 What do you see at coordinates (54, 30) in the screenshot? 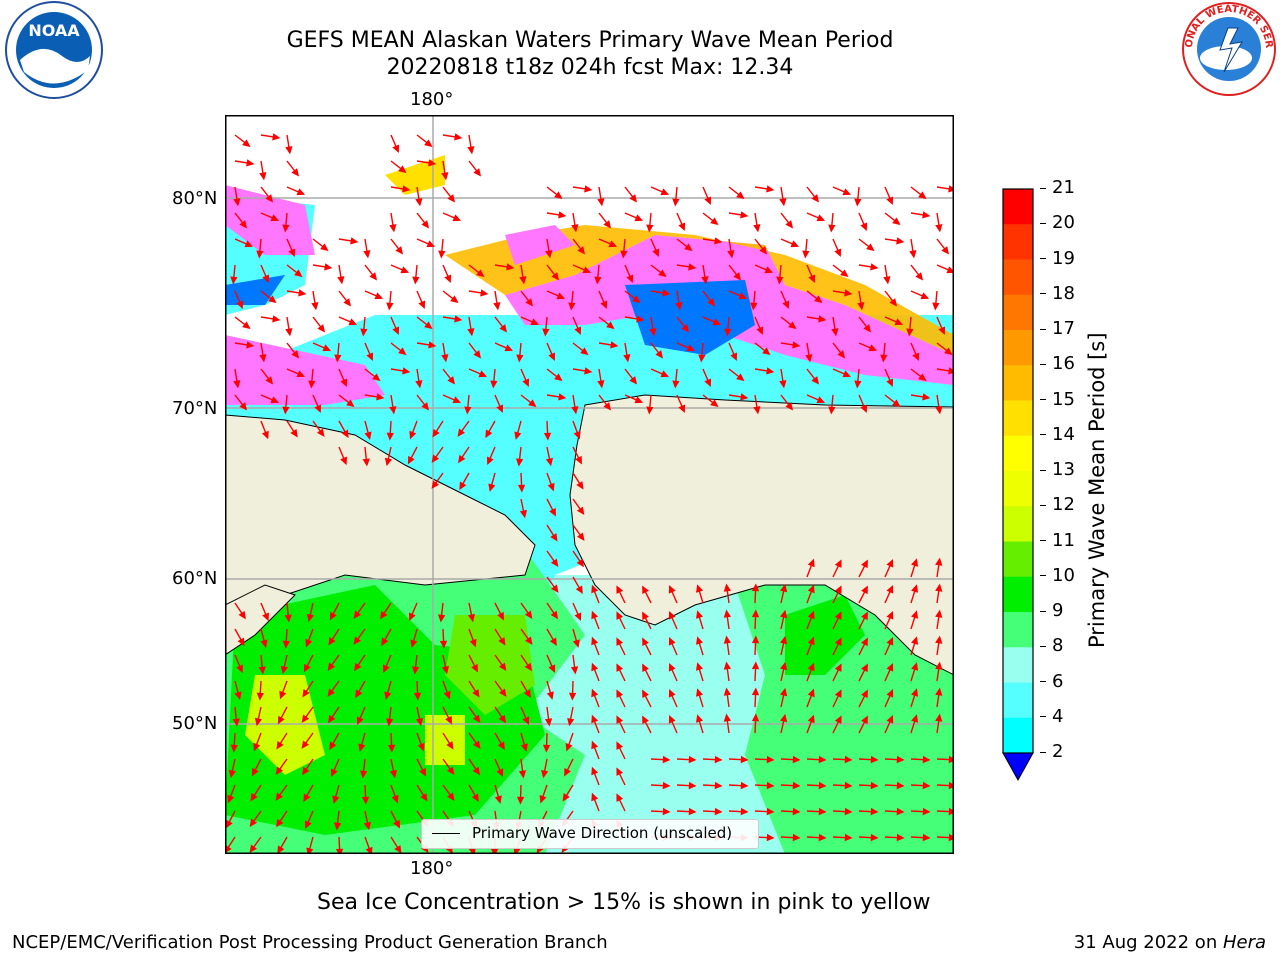
I see `svg-text: NOAA` at bounding box center [54, 30].